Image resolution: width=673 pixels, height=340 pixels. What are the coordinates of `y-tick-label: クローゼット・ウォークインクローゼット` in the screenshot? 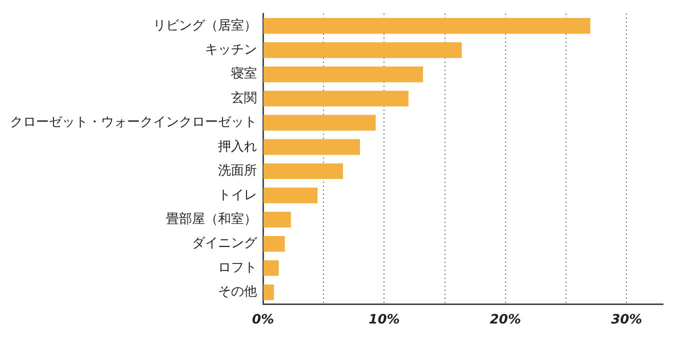 It's located at (133, 122).